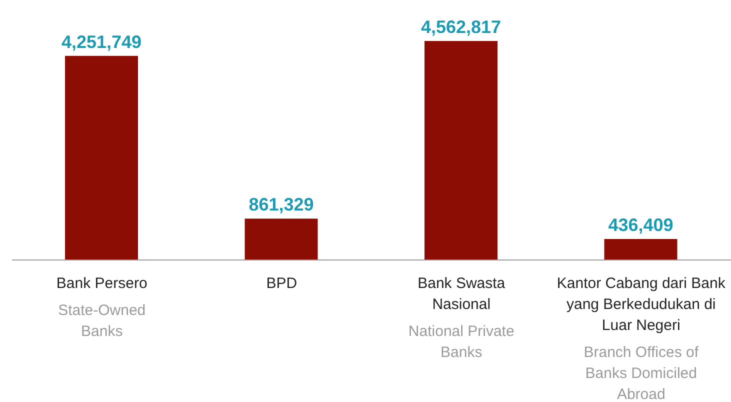  Describe the element at coordinates (461, 27) in the screenshot. I see `data-label: 4,562,817` at that location.